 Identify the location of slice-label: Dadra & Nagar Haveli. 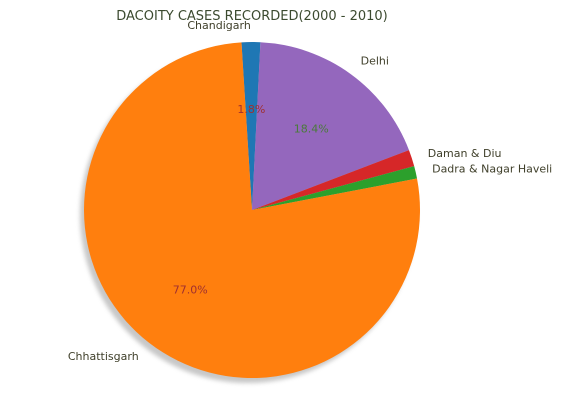
(492, 169).